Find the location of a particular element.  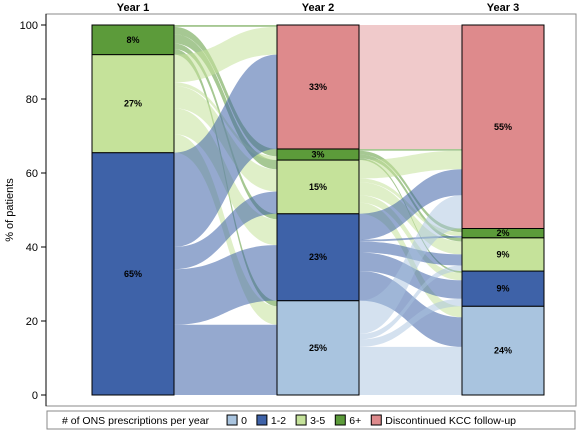

legend-label-0: 0 is located at coordinates (244, 421).